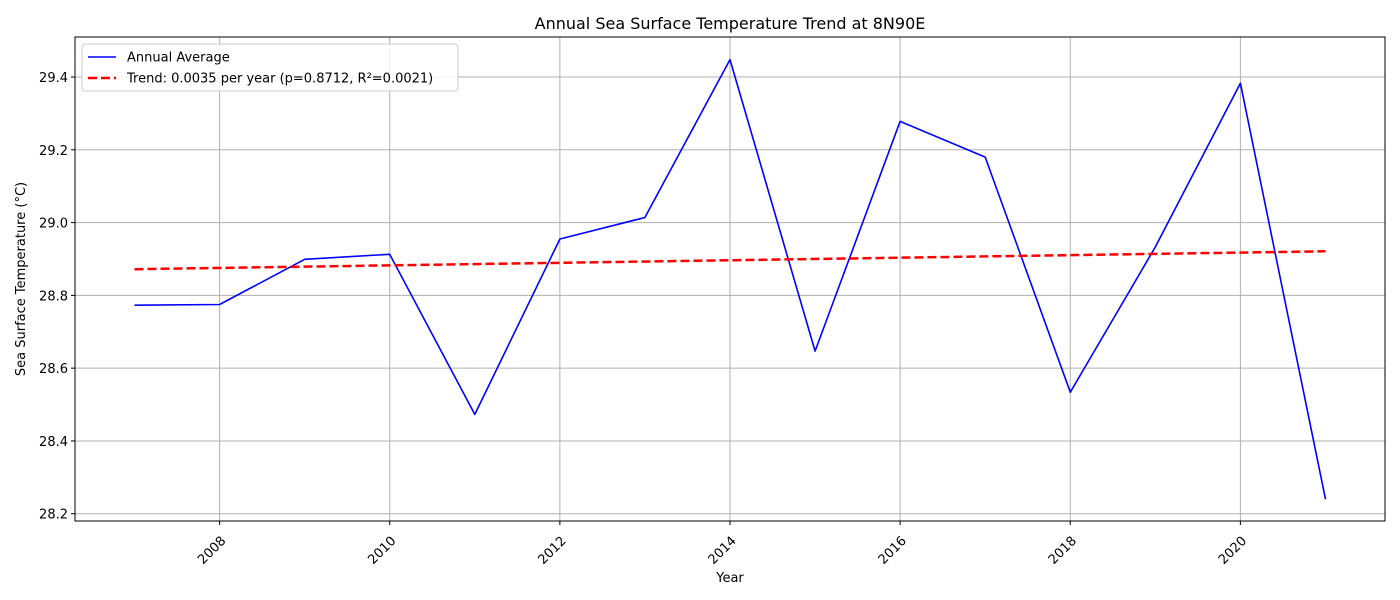  I want to click on y-tick-label: 28.8, so click(53, 296).